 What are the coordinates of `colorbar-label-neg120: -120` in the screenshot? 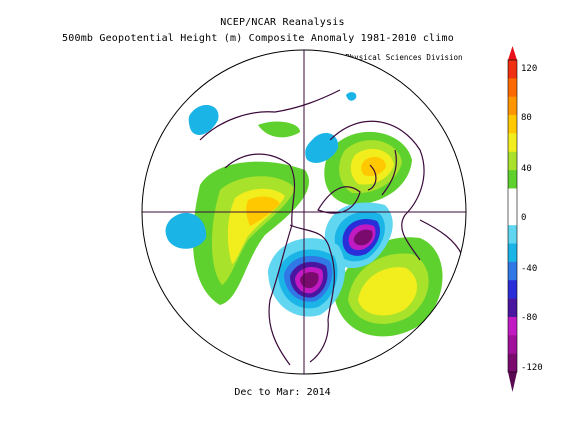 It's located at (532, 368).